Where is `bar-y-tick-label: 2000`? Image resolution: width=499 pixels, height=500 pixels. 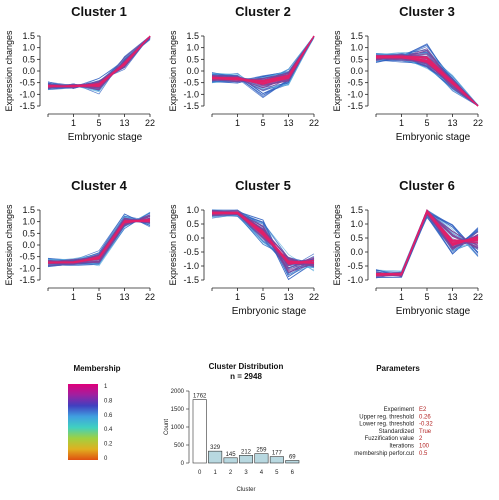
bar-y-tick-label: 2000 is located at coordinates (178, 392).